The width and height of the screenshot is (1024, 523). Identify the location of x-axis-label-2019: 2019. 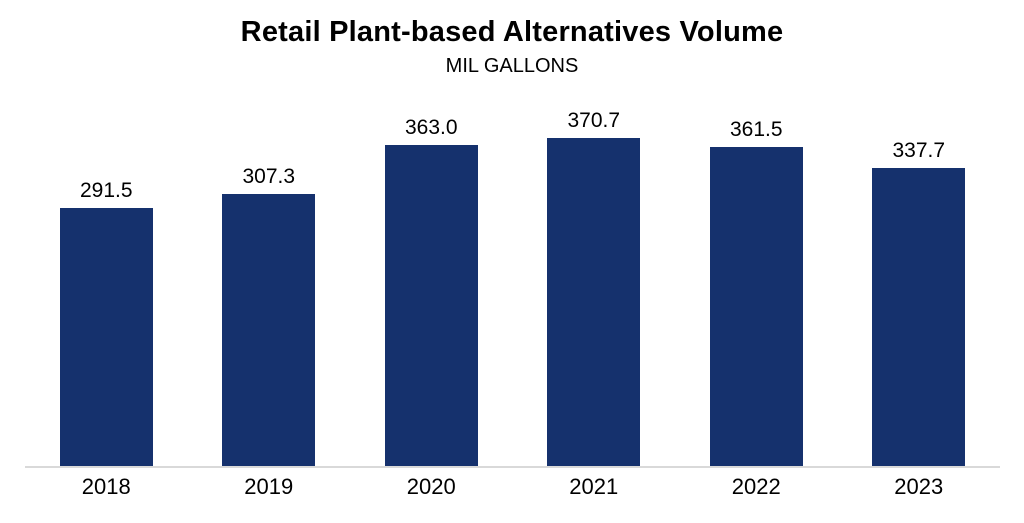
(269, 486).